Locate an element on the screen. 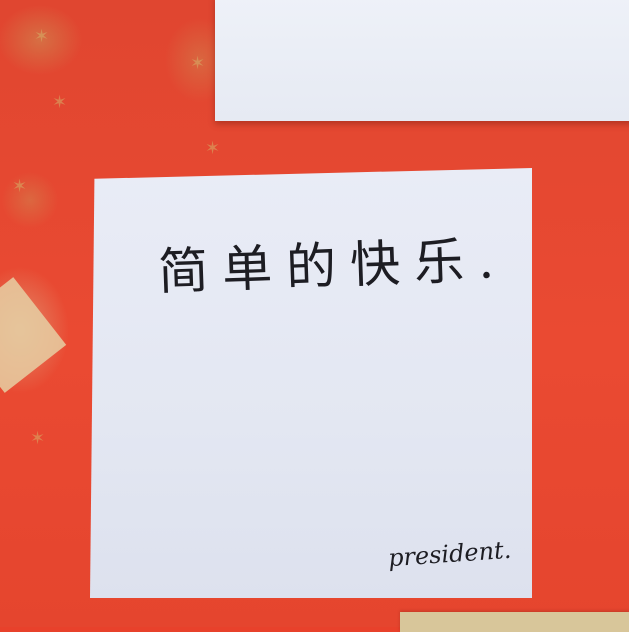  sticky-note-bottom is located at coordinates (514, 622).